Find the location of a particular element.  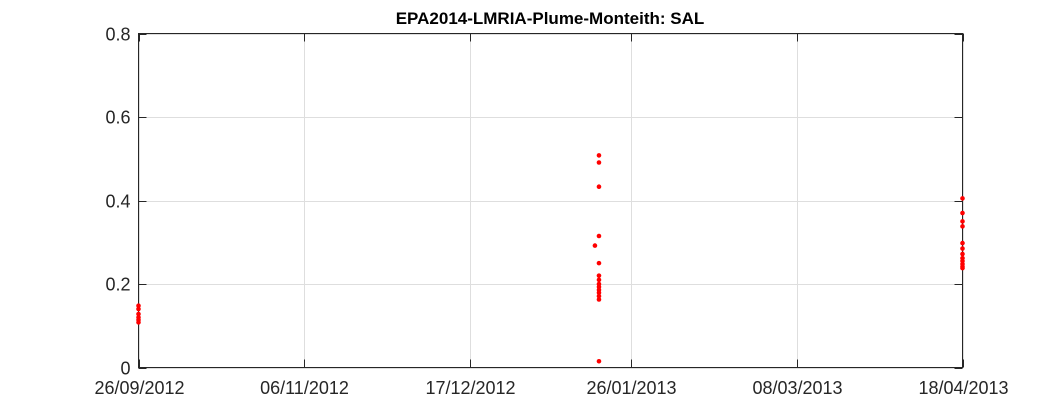

x-tick-label: 06/11/2012 is located at coordinates (304, 388).